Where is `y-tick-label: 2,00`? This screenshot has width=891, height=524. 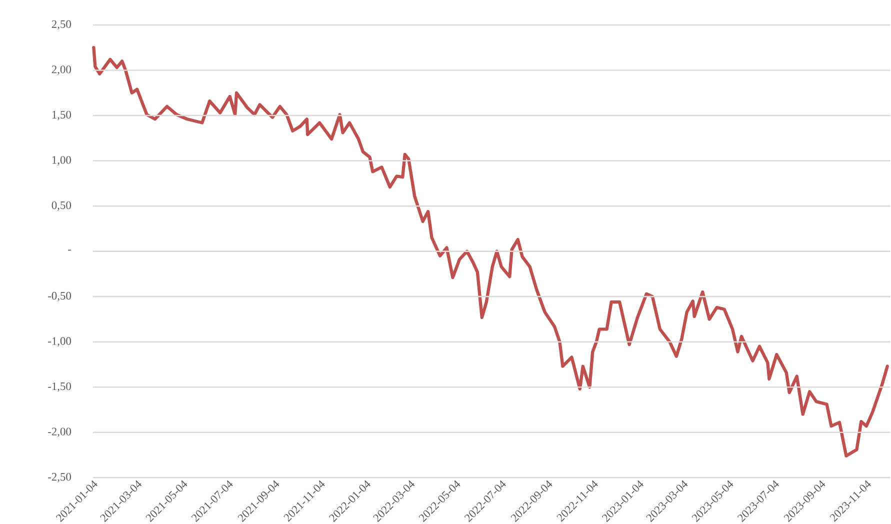
y-tick-label: 2,00 is located at coordinates (61, 70).